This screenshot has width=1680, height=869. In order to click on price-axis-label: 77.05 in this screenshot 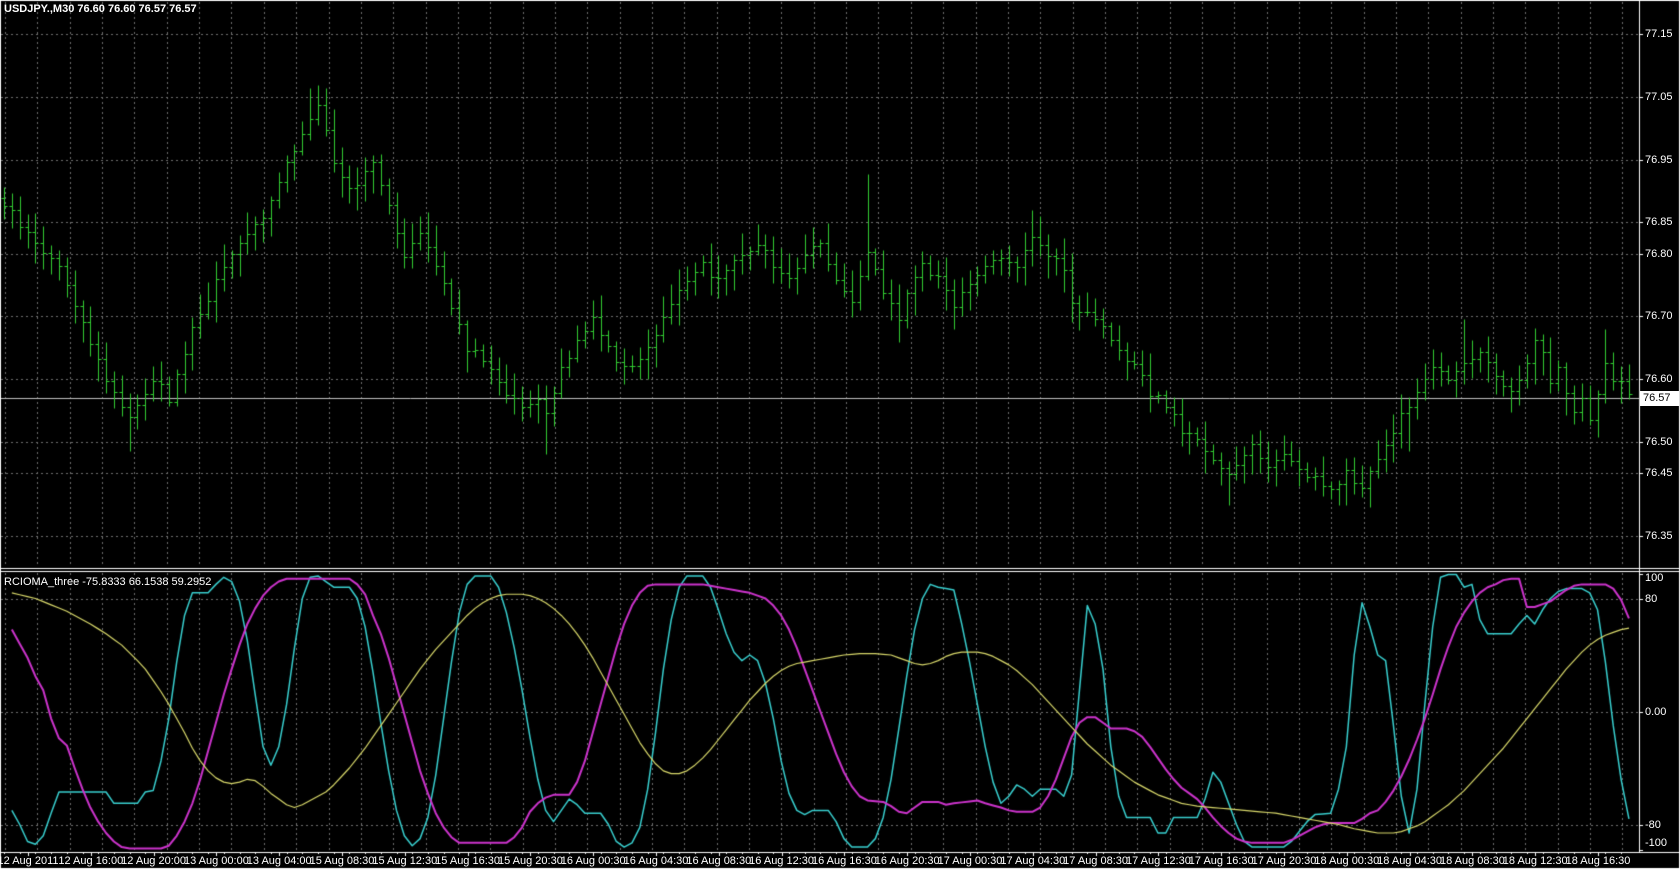, I will do `click(1659, 96)`.